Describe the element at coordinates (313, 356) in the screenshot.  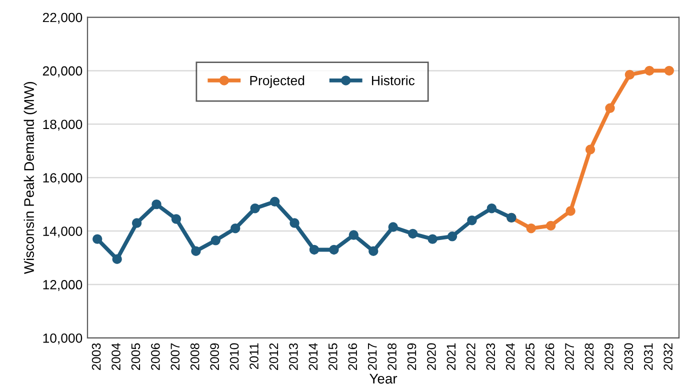
I see `x-tick-label: 2014` at that location.